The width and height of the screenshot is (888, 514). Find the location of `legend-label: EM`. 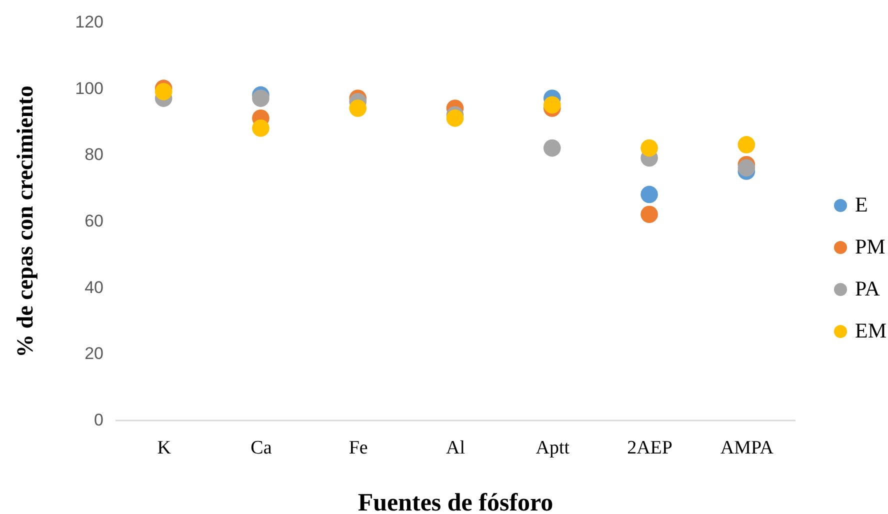

legend-label: EM is located at coordinates (871, 330).